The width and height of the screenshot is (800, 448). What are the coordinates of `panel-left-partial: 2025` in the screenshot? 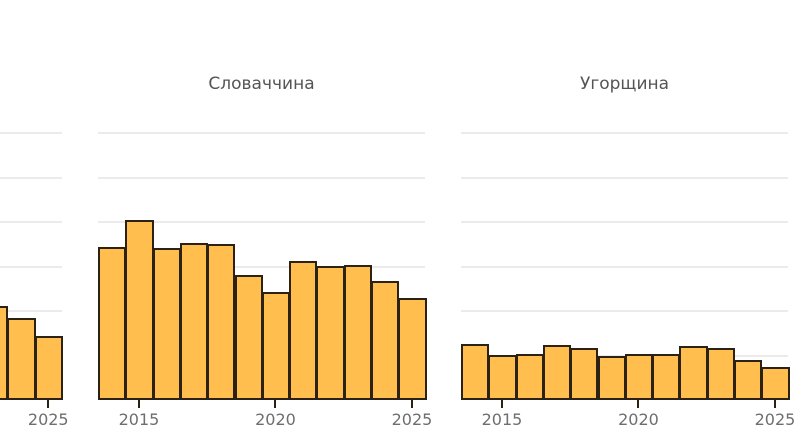 It's located at (34, 224).